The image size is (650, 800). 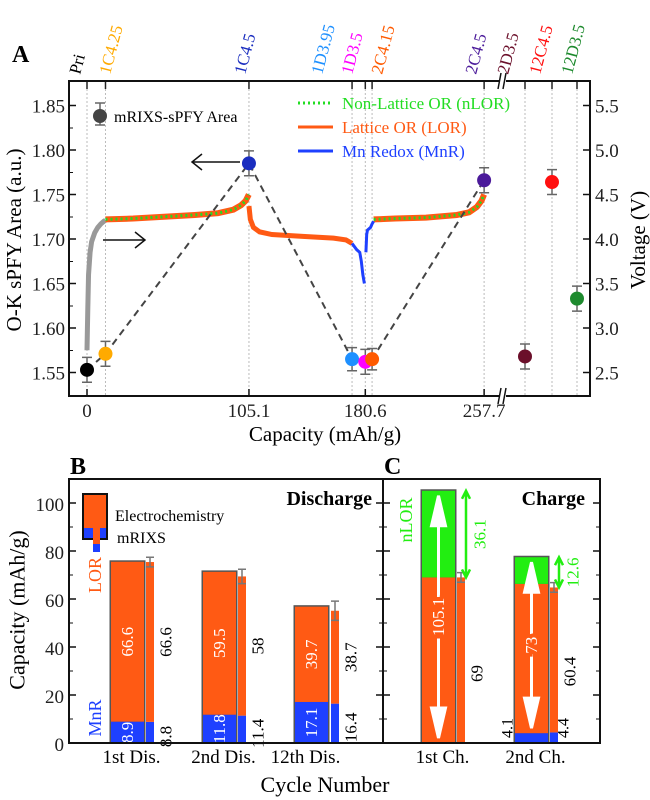 What do you see at coordinates (111, 49) in the screenshot?
I see `point-label: 1C4.25` at bounding box center [111, 49].